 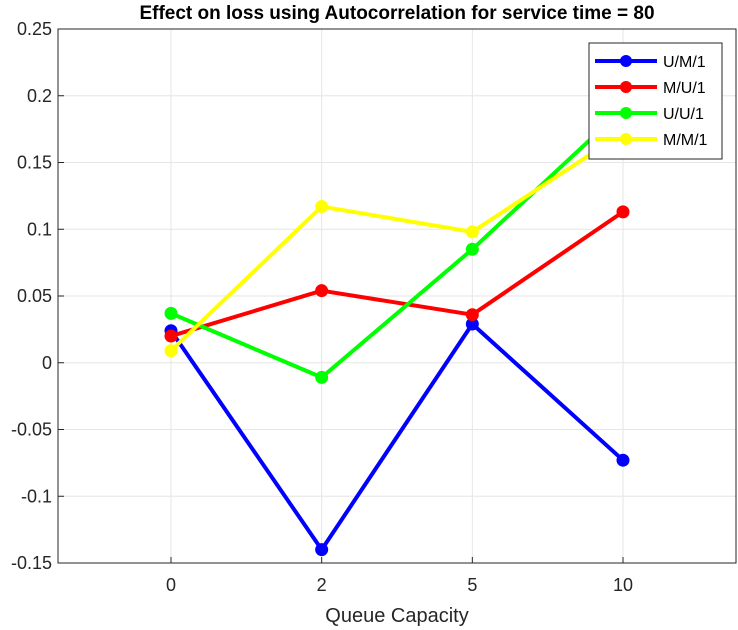 I want to click on x-tick-label: 2, so click(x=322, y=585).